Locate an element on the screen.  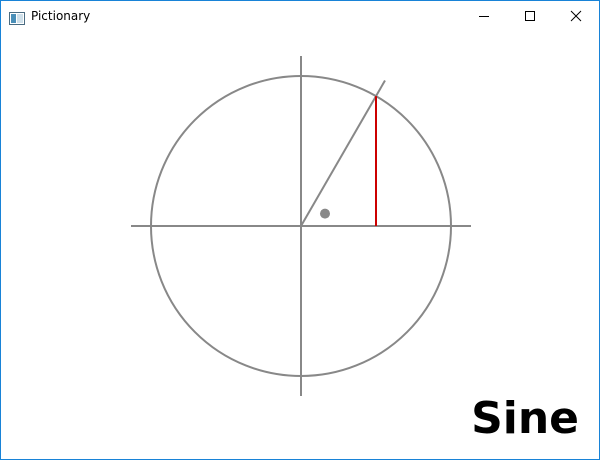
target-word: Sine is located at coordinates (525, 418).